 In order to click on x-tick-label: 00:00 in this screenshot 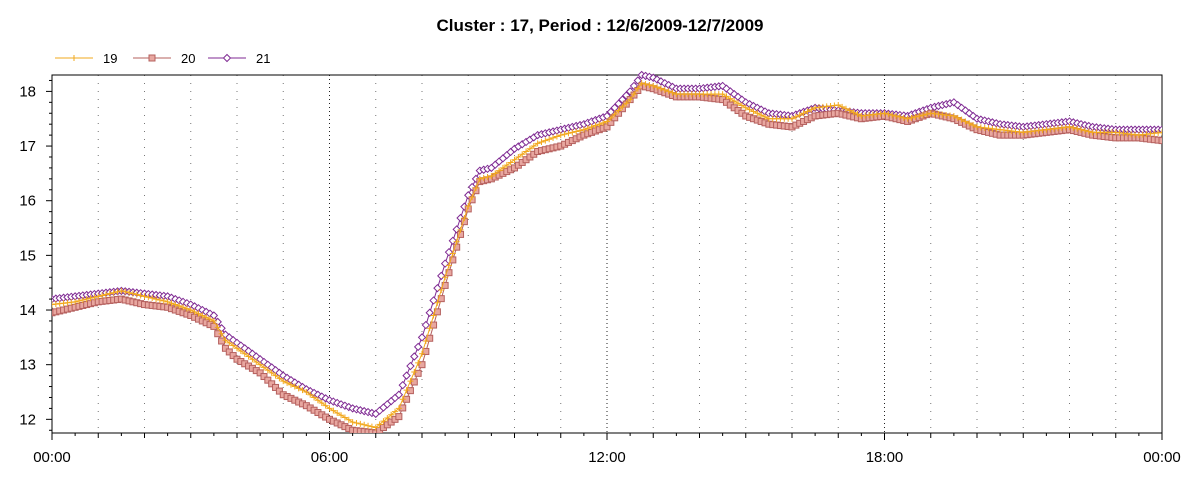, I will do `click(1162, 457)`.